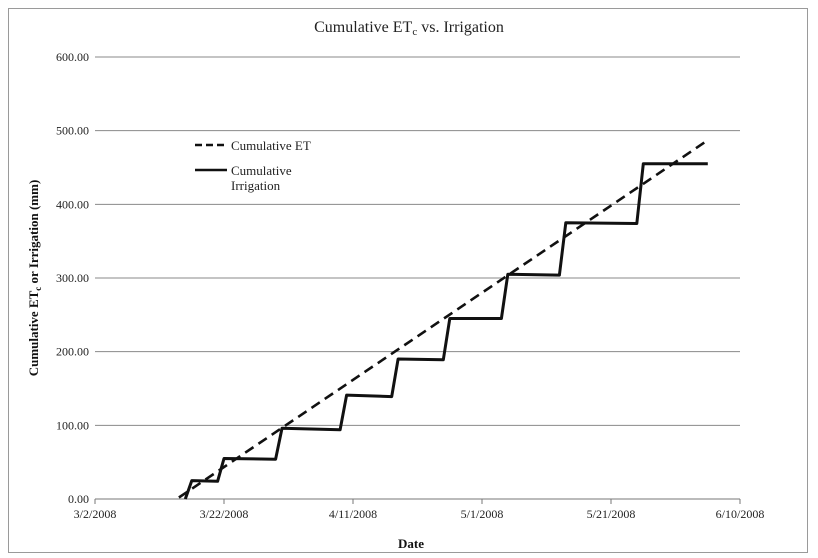 Image resolution: width=818 pixels, height=558 pixels. What do you see at coordinates (210, 170) in the screenshot?
I see `legend-swatch-solid` at bounding box center [210, 170].